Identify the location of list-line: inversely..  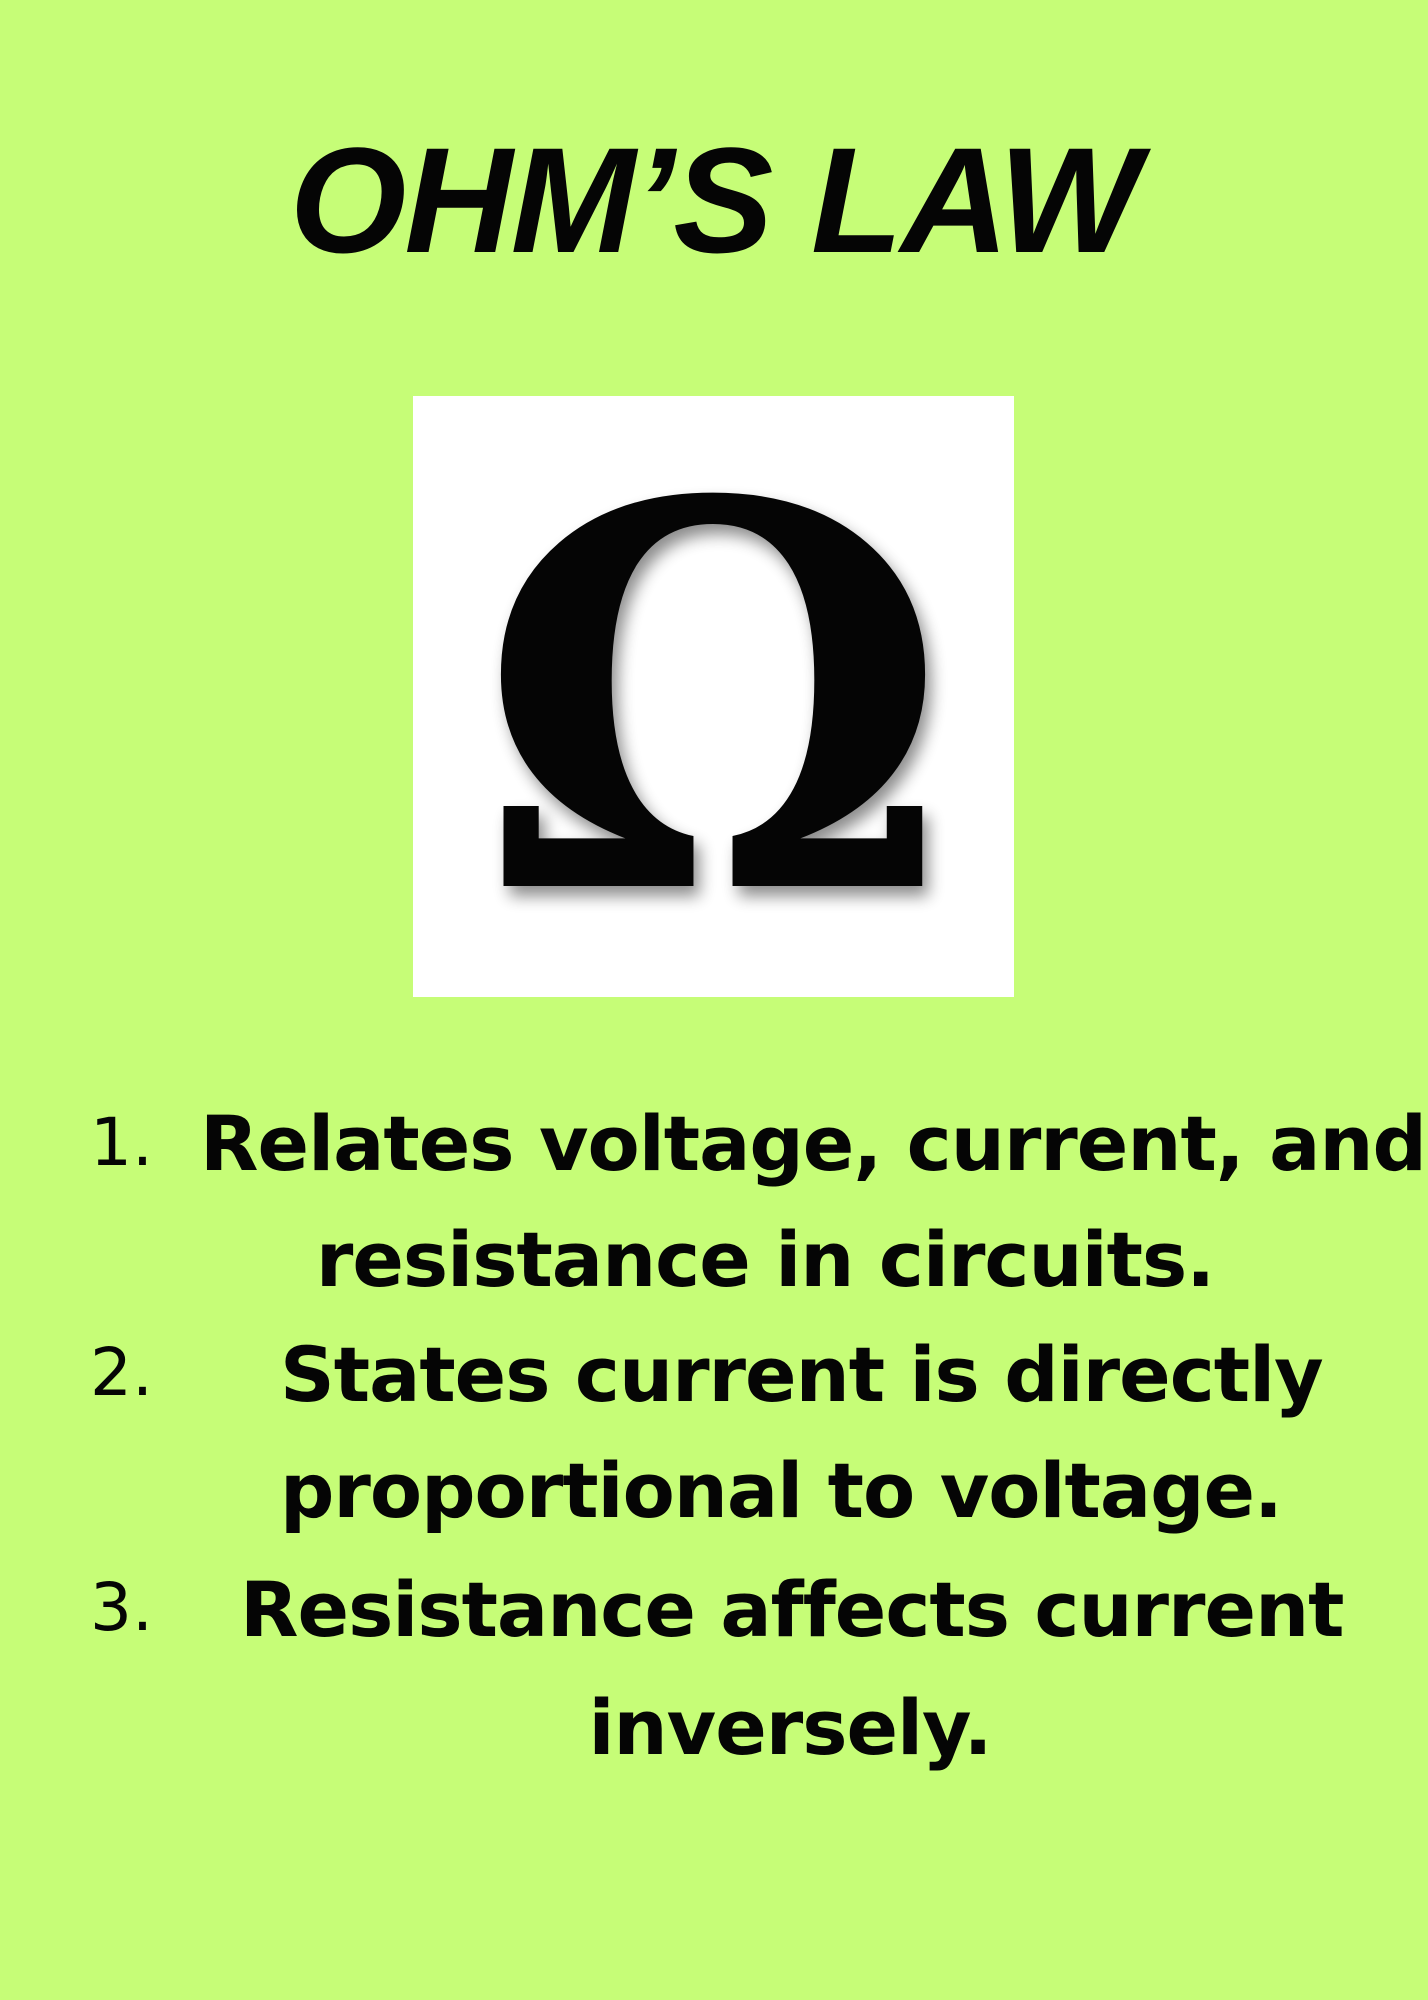
(790, 1727).